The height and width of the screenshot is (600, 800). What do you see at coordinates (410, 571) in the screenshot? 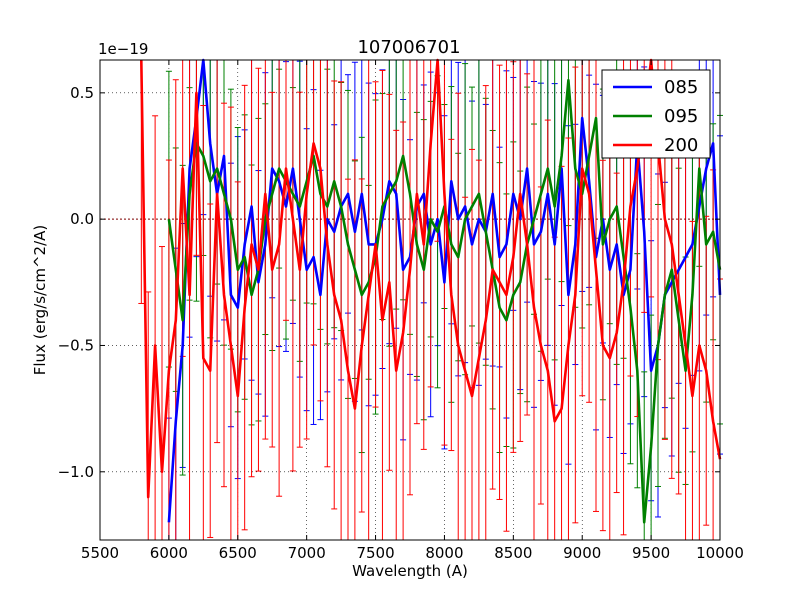
I see `x-axis-label: Wavelength (A)` at bounding box center [410, 571].